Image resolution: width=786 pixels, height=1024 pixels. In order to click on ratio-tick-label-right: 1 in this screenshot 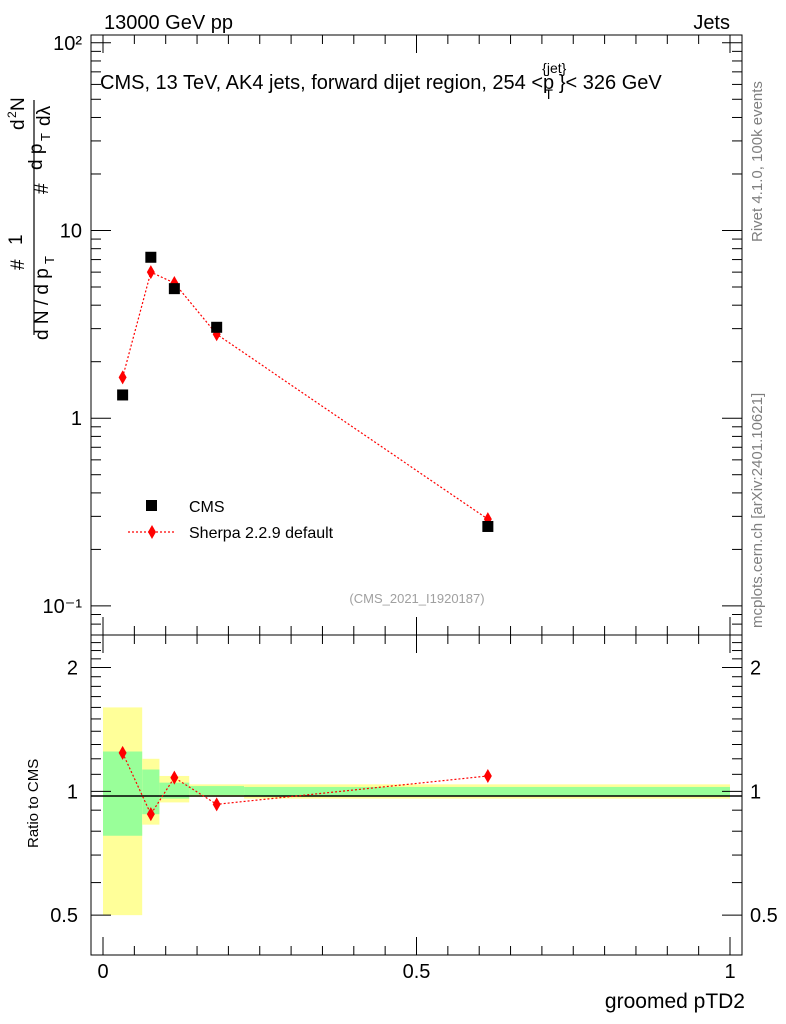, I will do `click(755, 792)`.